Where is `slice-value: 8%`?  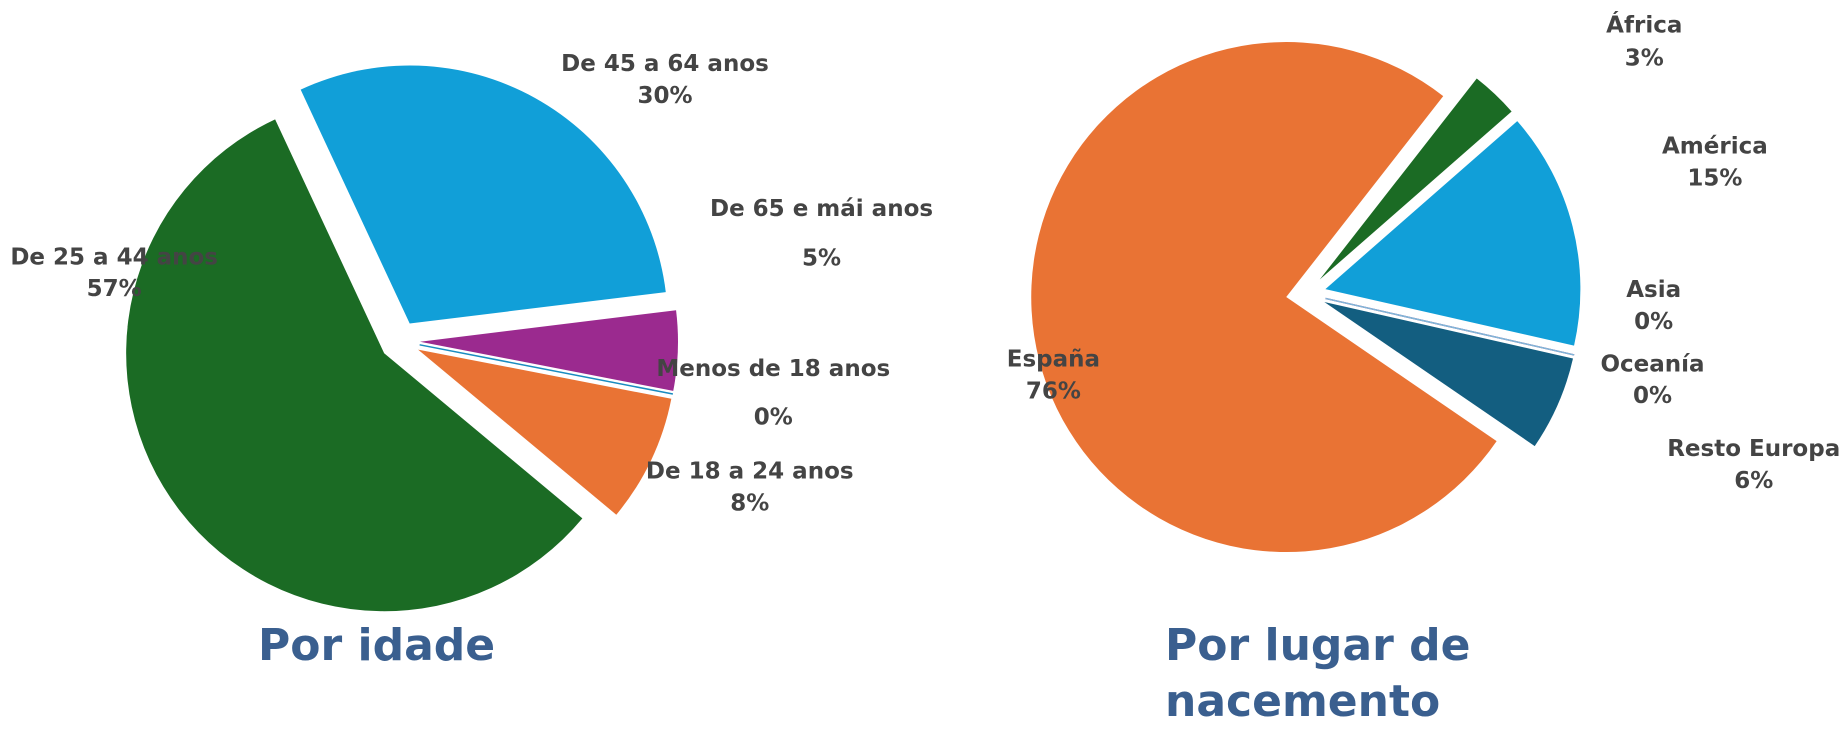 slice-value: 8% is located at coordinates (749, 503).